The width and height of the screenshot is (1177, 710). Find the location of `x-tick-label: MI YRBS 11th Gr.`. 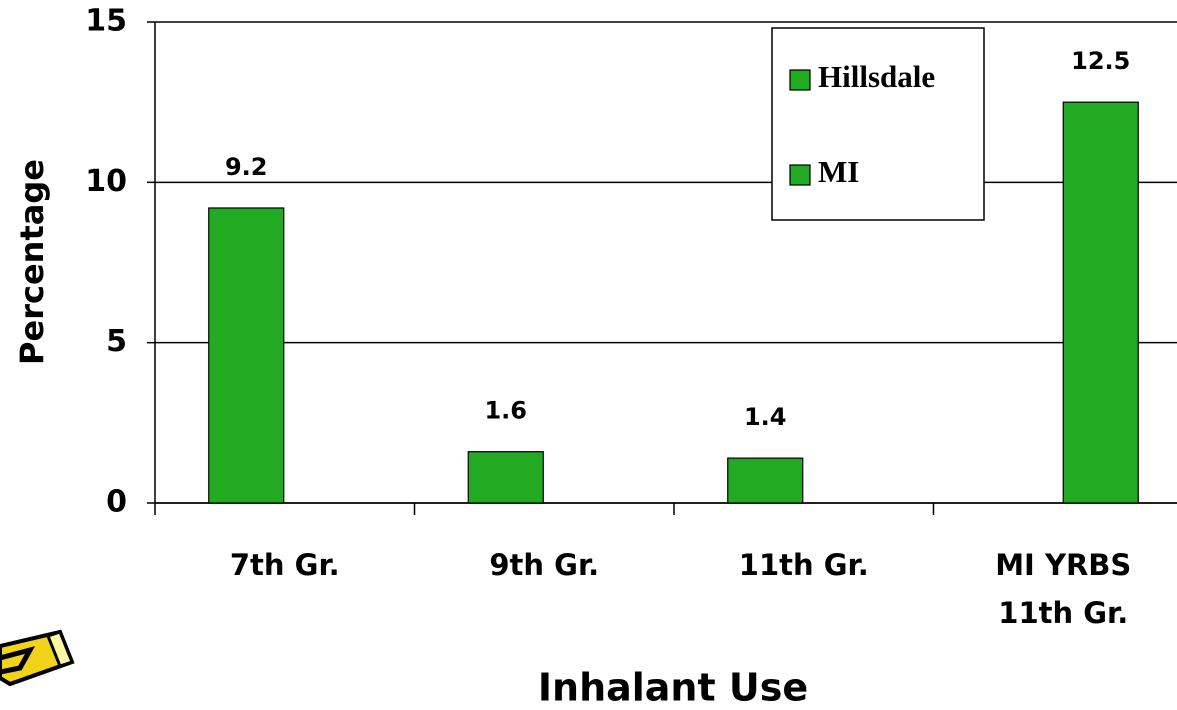

x-tick-label: MI YRBS 11th Gr. is located at coordinates (1063, 589).